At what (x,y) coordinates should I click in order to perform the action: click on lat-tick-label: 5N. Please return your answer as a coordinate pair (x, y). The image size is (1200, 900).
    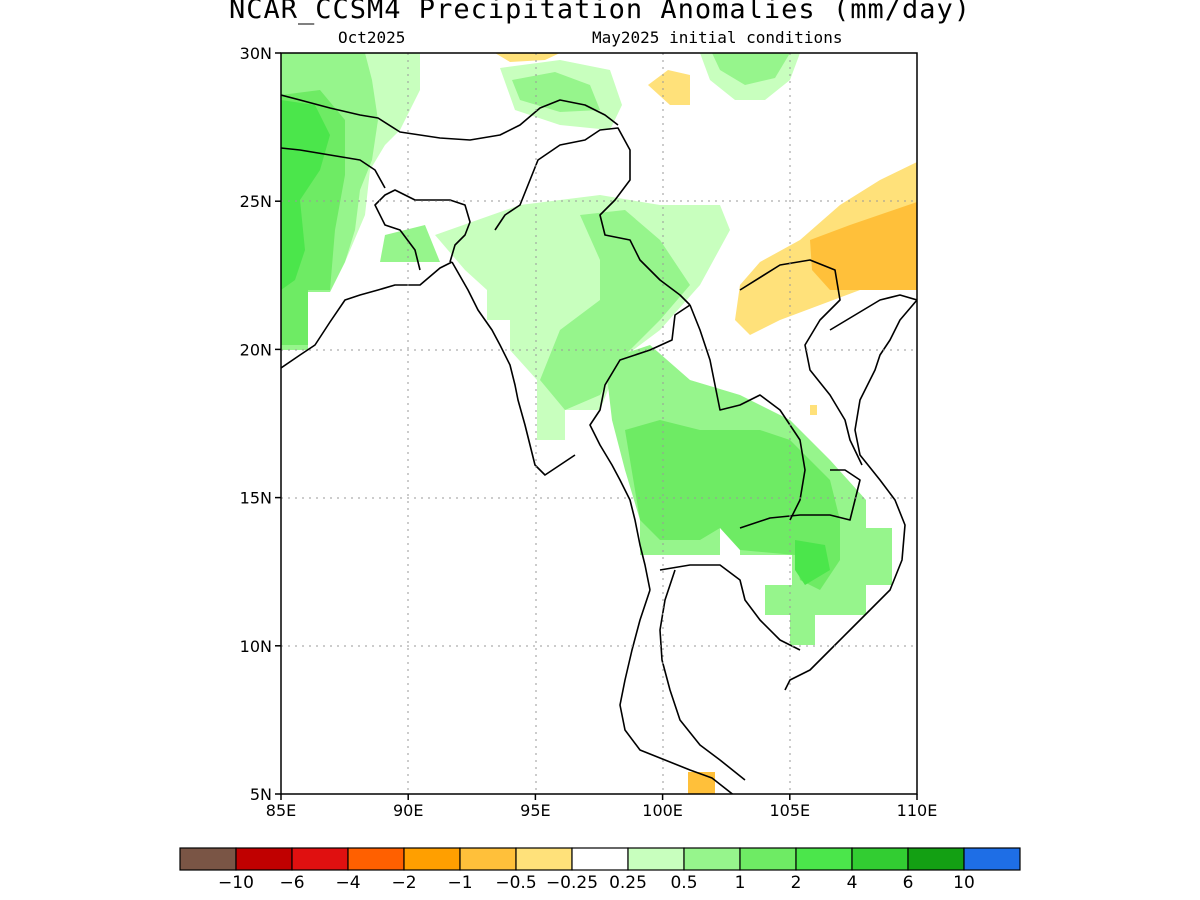
    Looking at the image, I should click on (261, 794).